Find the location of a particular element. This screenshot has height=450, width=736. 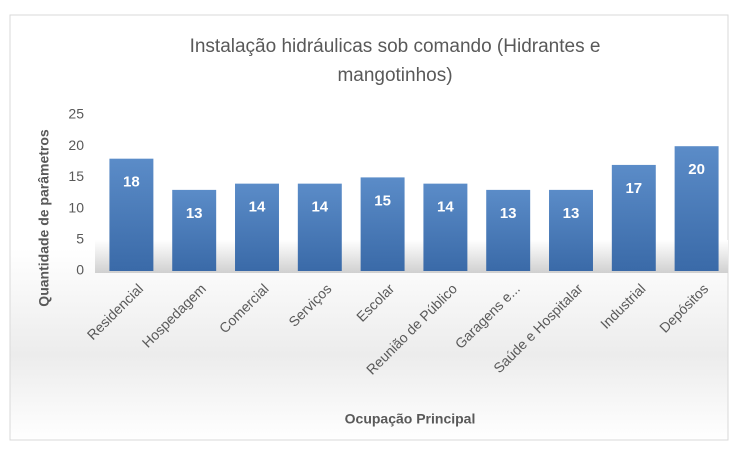

y-tick-label: 25 is located at coordinates (76, 114).